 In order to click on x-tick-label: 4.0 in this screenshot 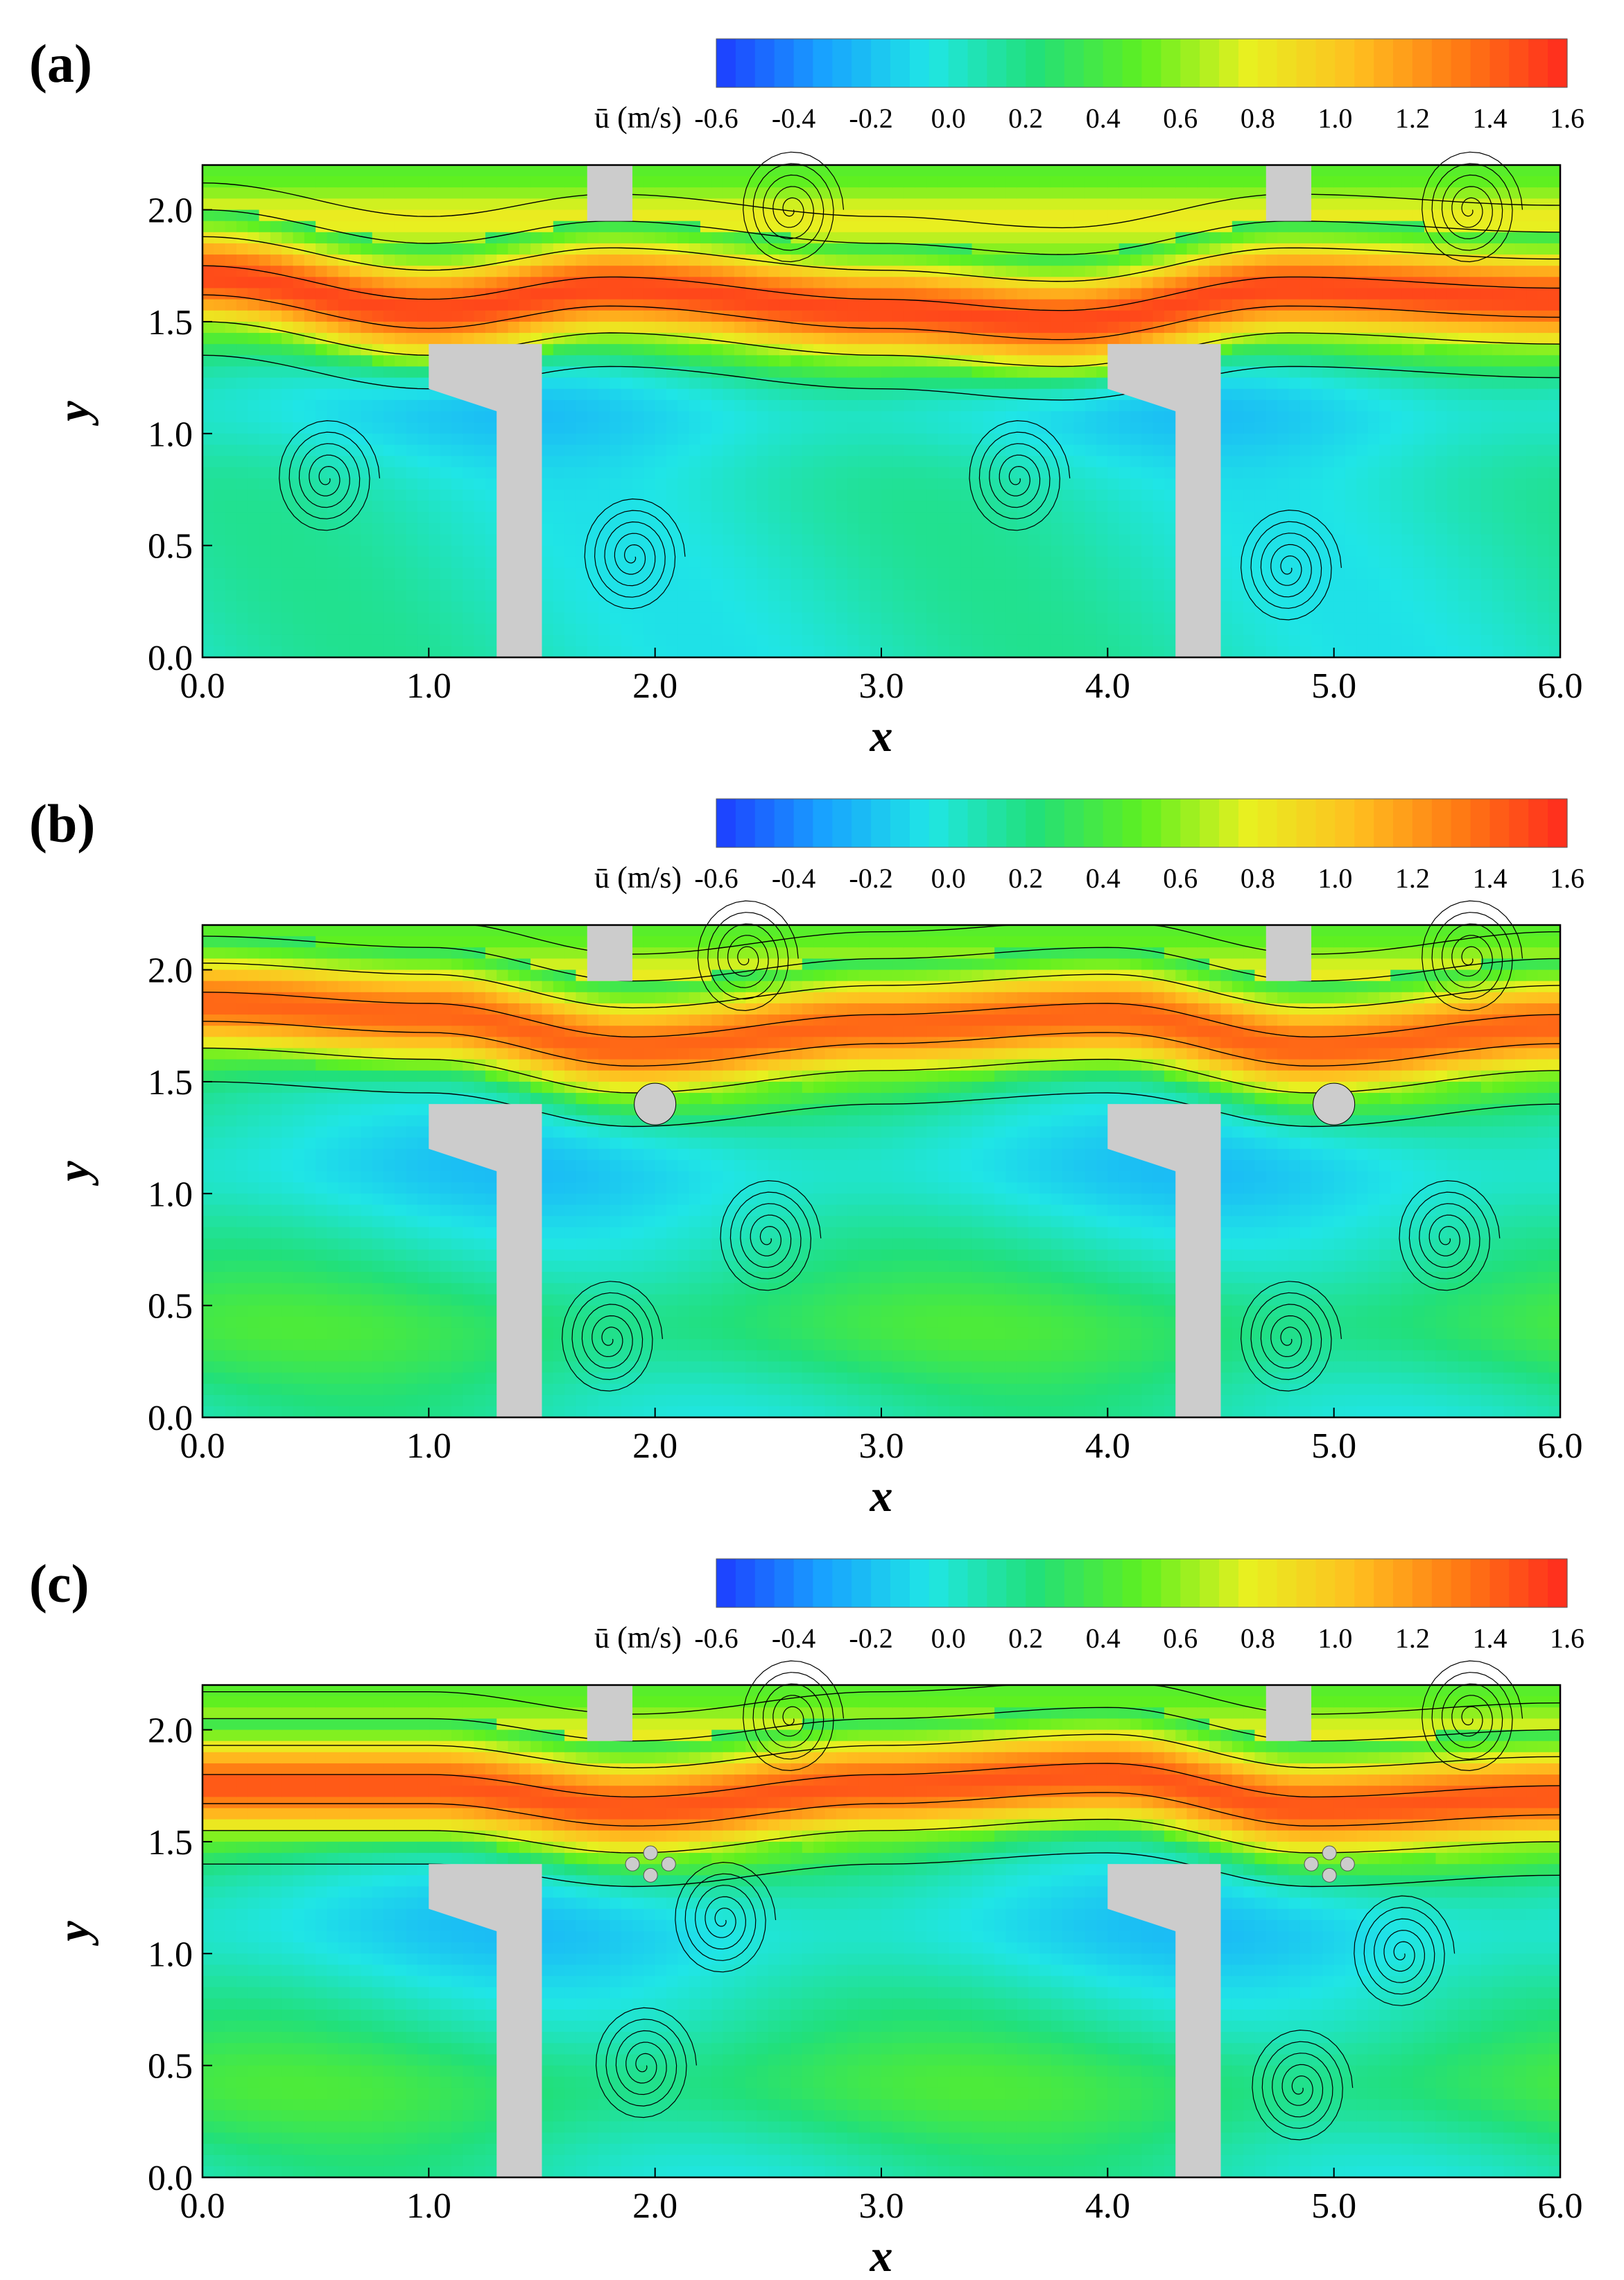, I will do `click(1108, 686)`.